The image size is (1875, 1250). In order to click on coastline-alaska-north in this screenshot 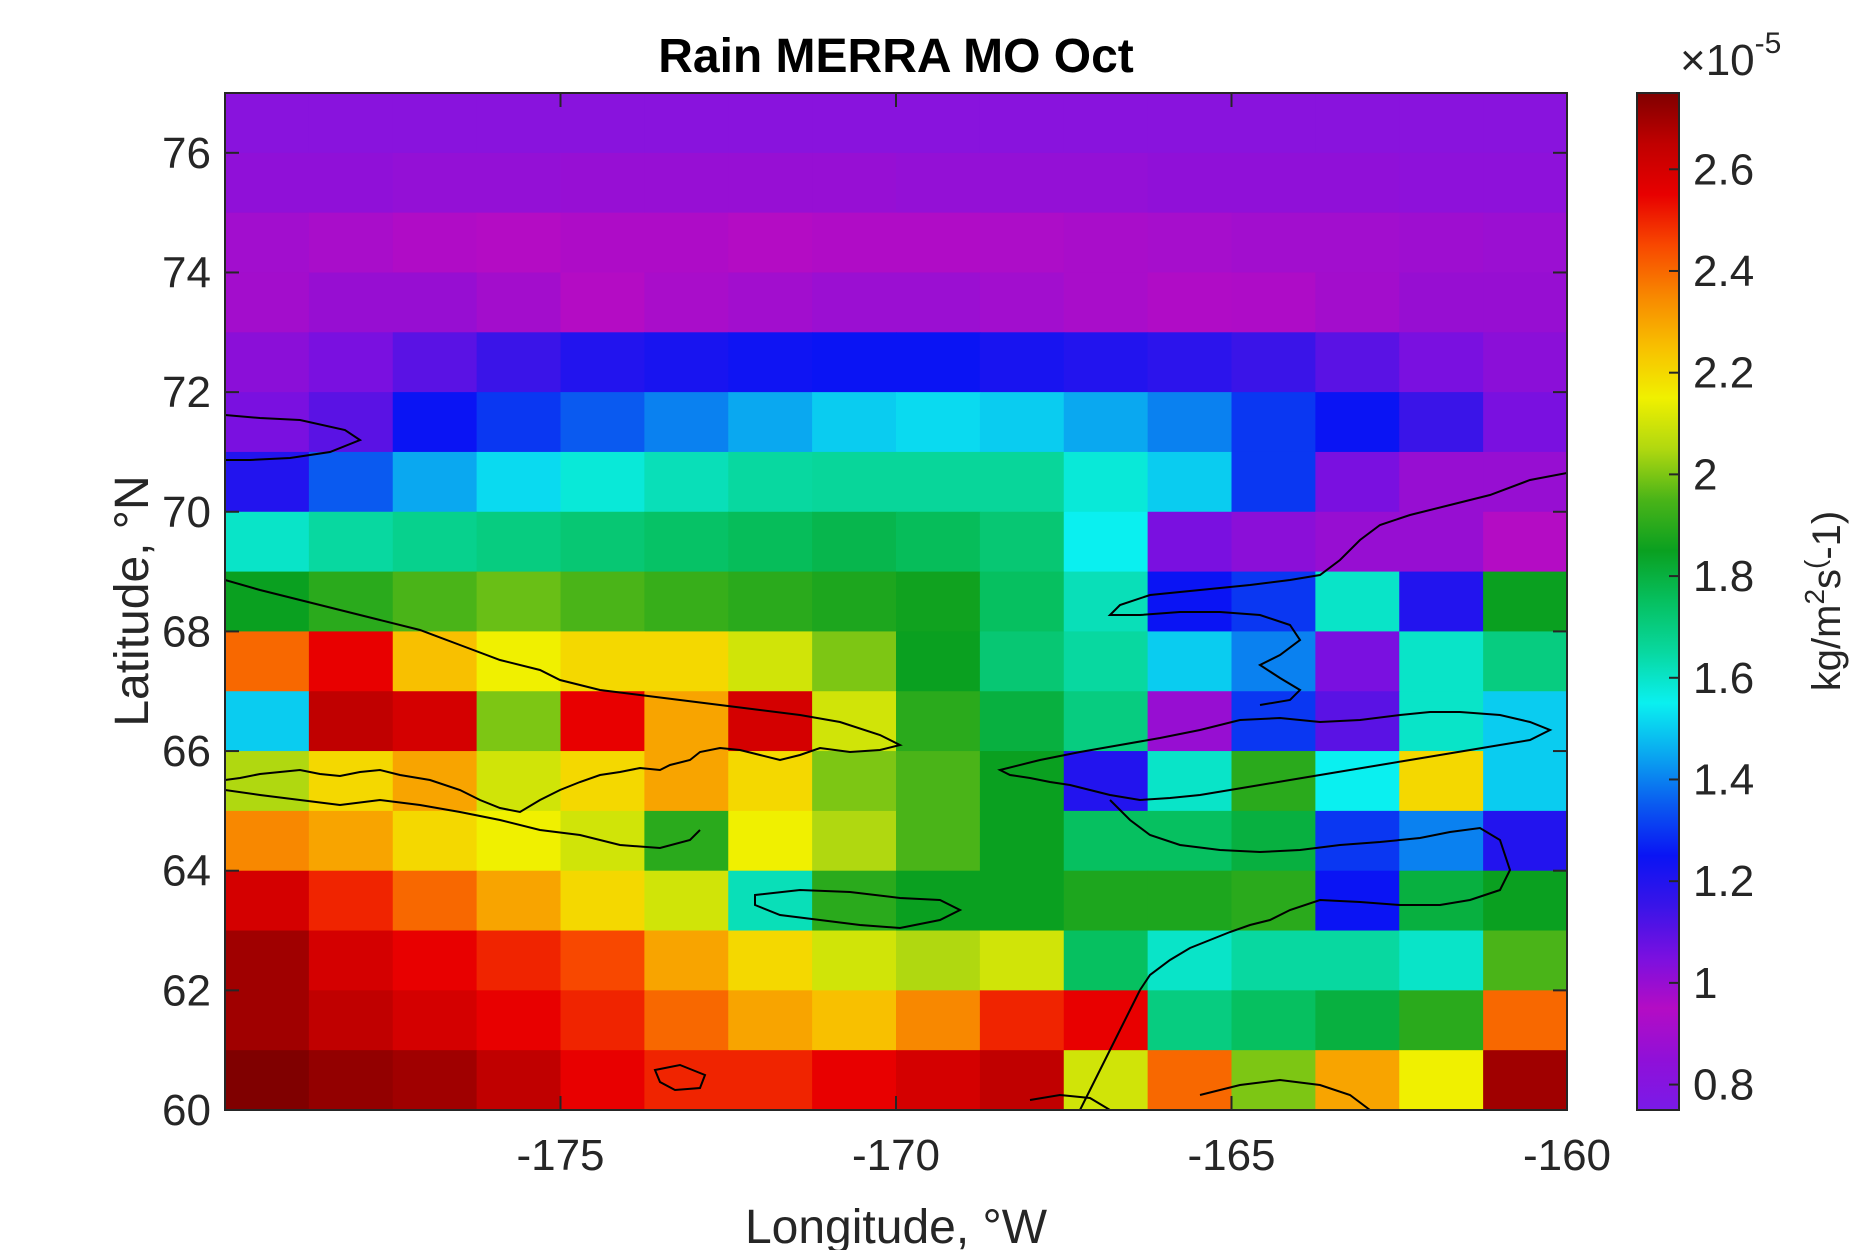, I will do `click(1337, 589)`.